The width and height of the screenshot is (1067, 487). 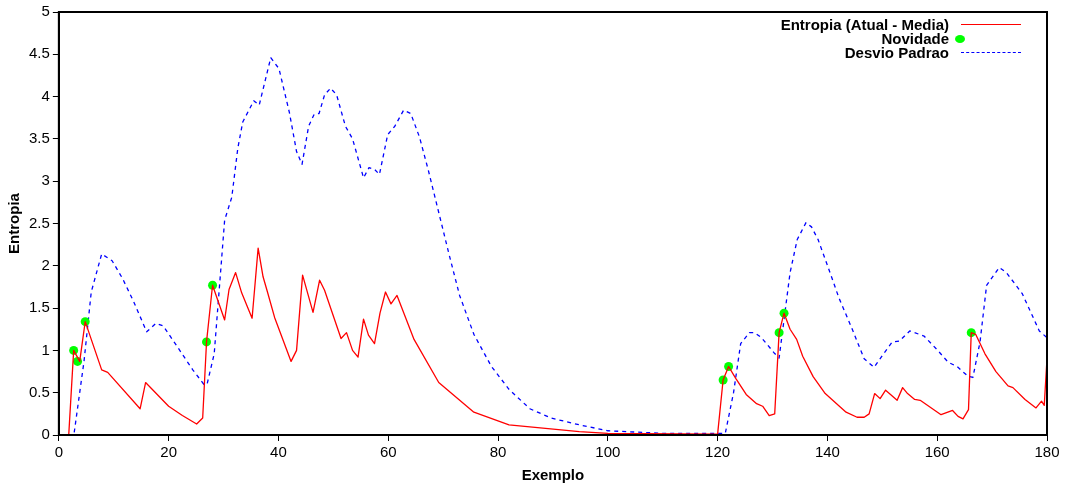 I want to click on x-tick-label: 60, so click(x=388, y=452).